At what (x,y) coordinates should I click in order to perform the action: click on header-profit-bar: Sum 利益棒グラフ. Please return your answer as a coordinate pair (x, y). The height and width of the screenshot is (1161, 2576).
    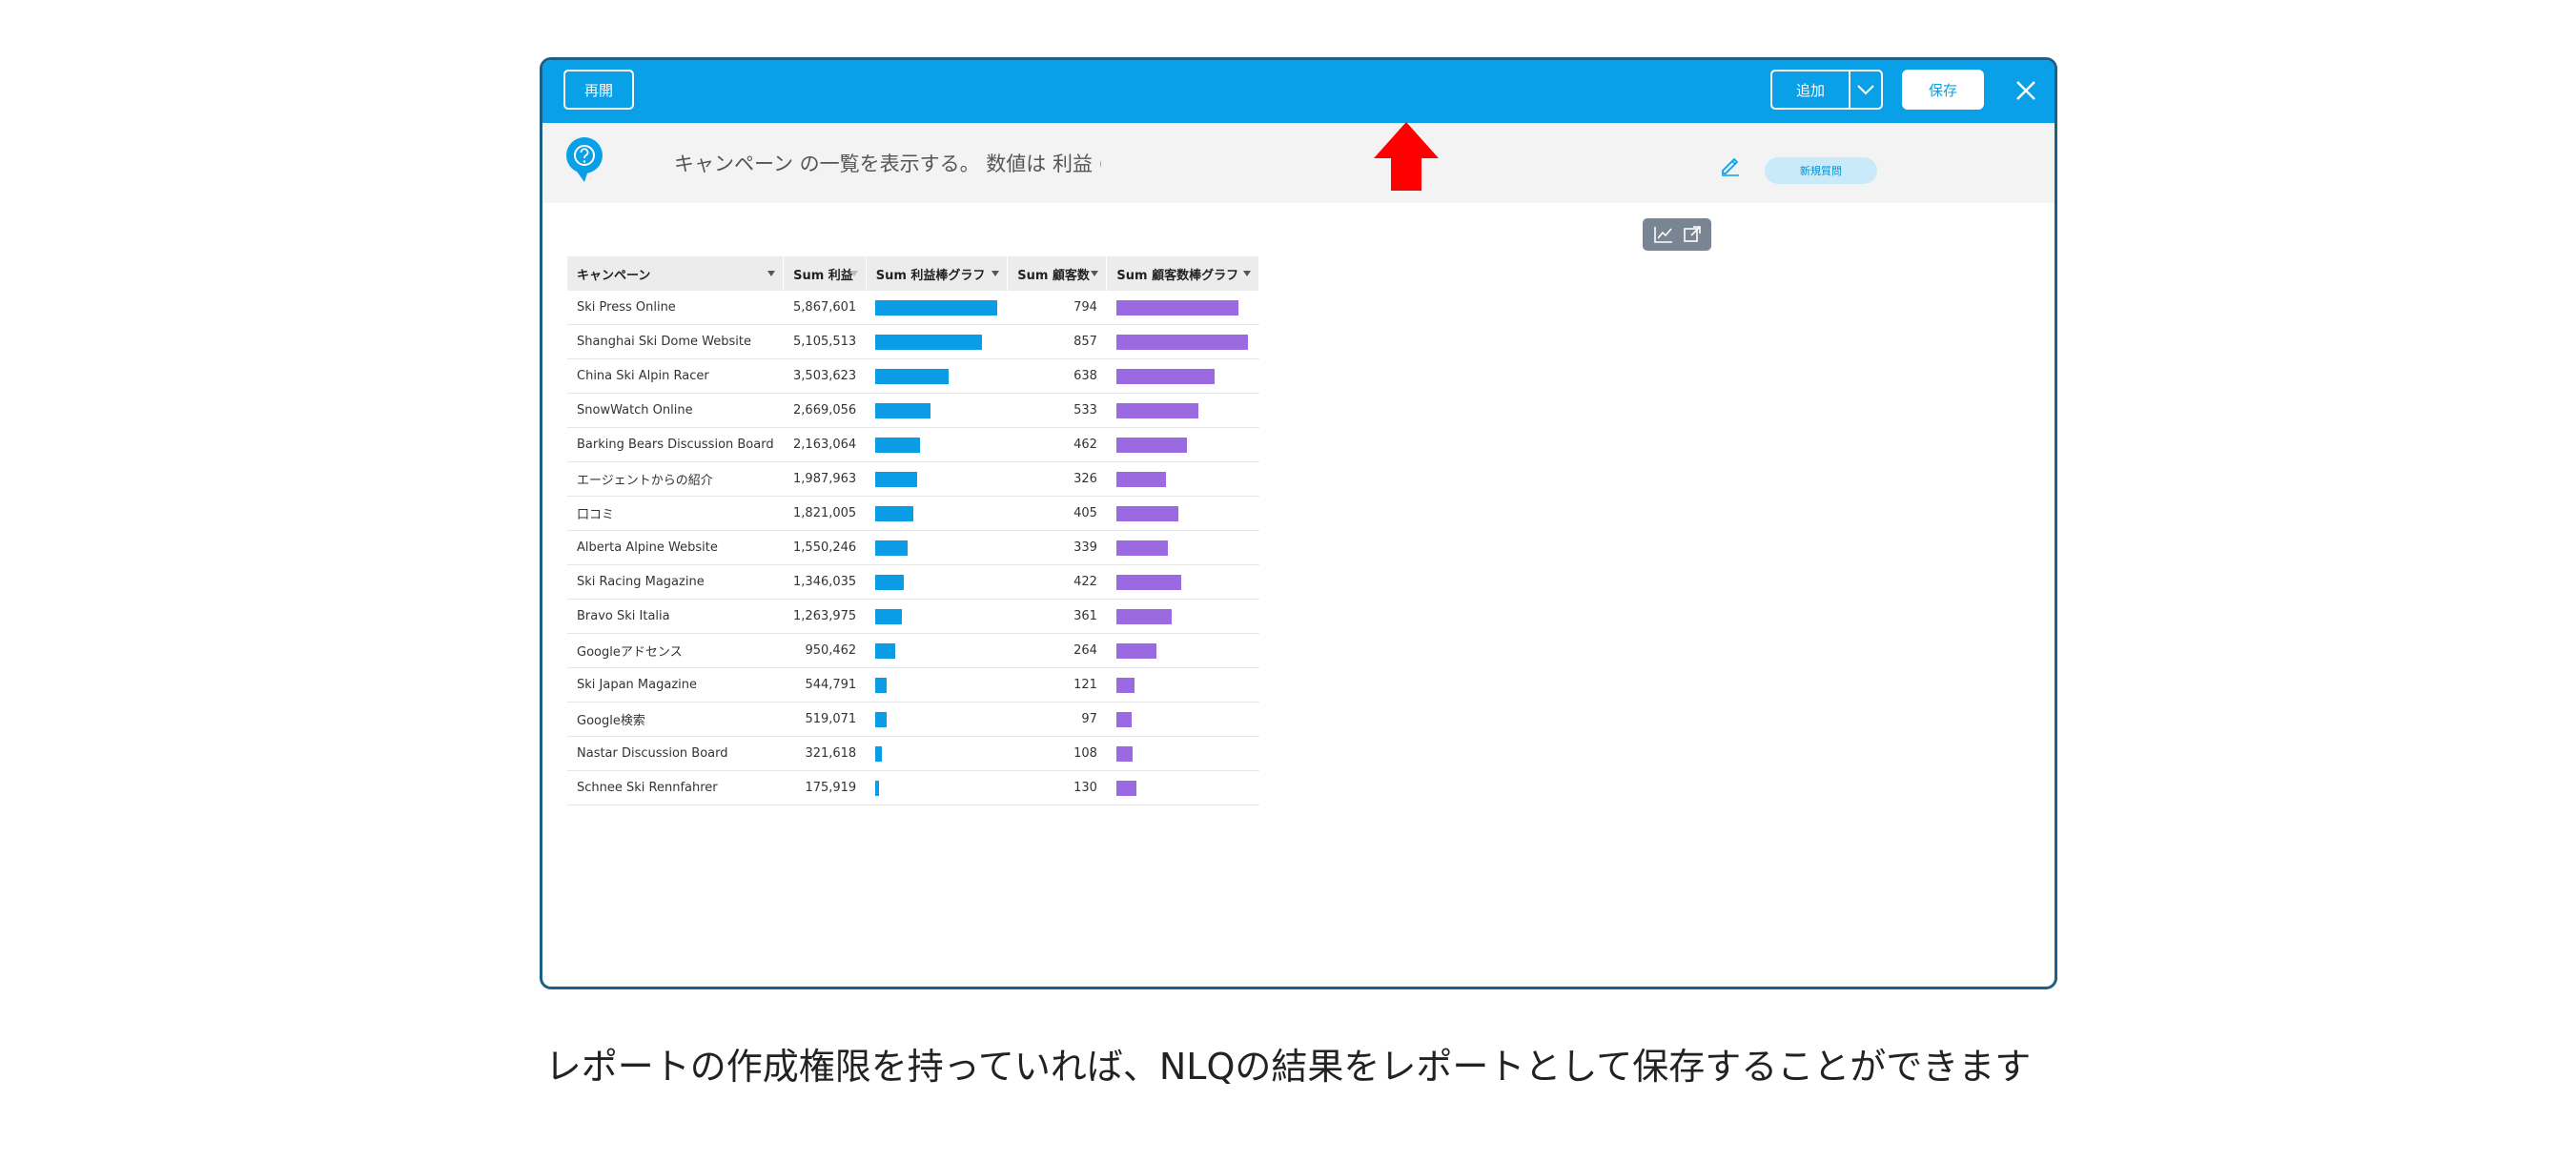
    Looking at the image, I should click on (937, 273).